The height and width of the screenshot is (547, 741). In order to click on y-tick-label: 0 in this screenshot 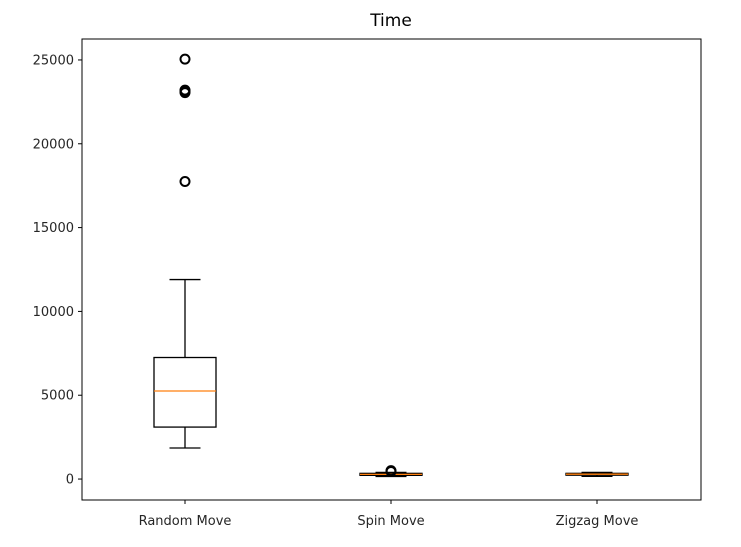, I will do `click(70, 480)`.